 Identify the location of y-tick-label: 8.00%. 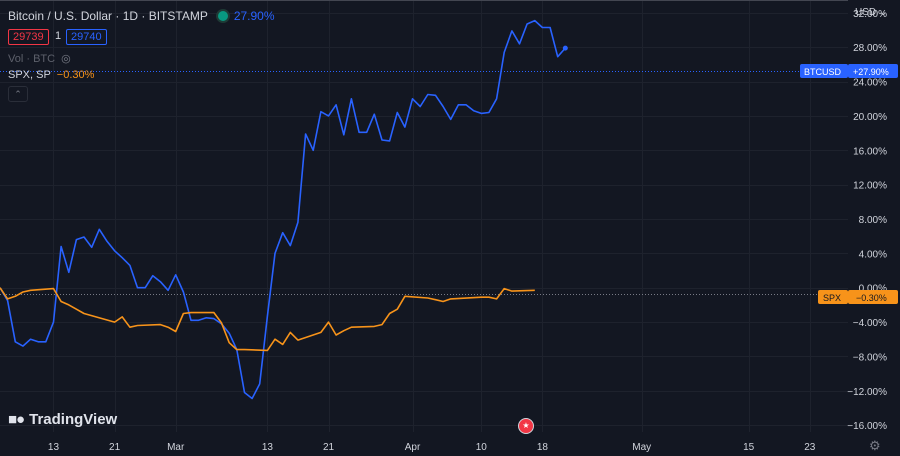
(873, 220).